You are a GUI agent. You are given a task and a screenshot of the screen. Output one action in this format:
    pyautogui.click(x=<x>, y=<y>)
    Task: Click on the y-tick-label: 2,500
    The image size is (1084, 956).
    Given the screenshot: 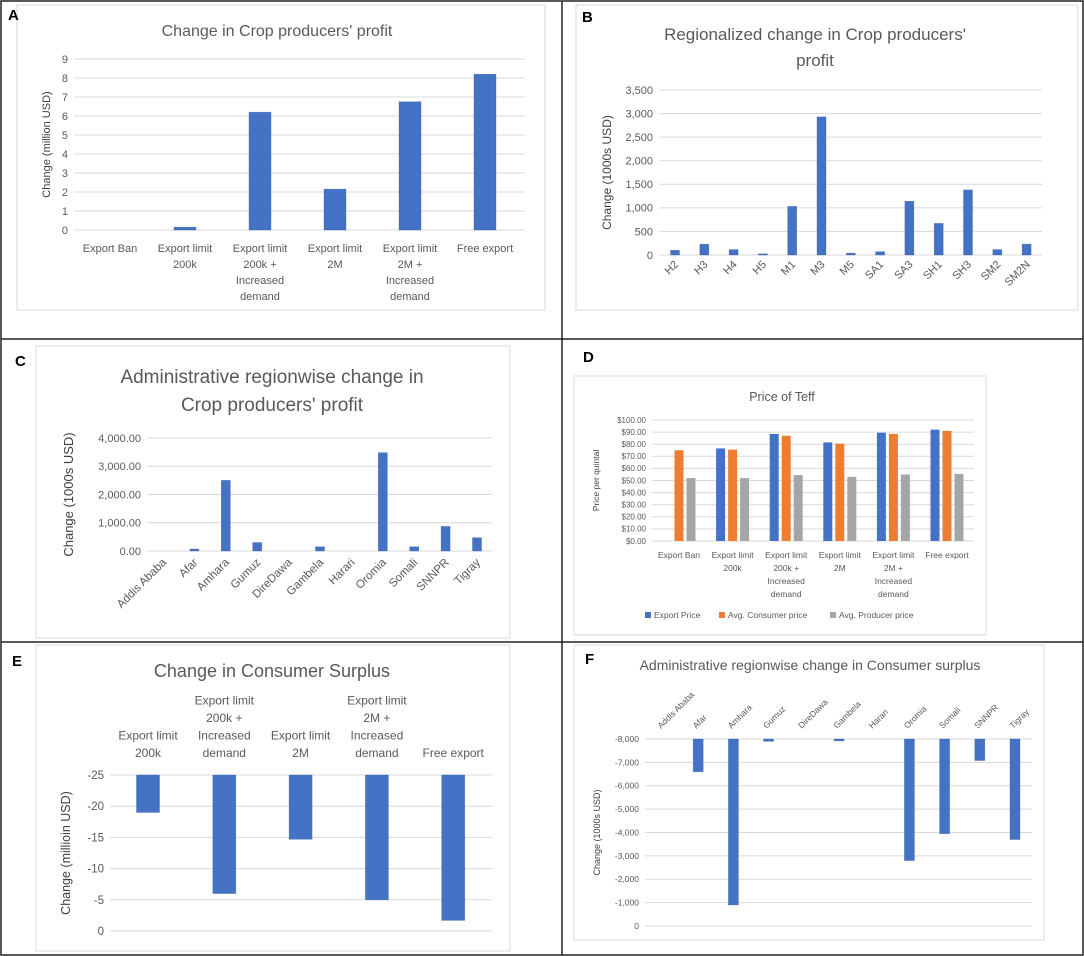 What is the action you would take?
    pyautogui.click(x=639, y=138)
    